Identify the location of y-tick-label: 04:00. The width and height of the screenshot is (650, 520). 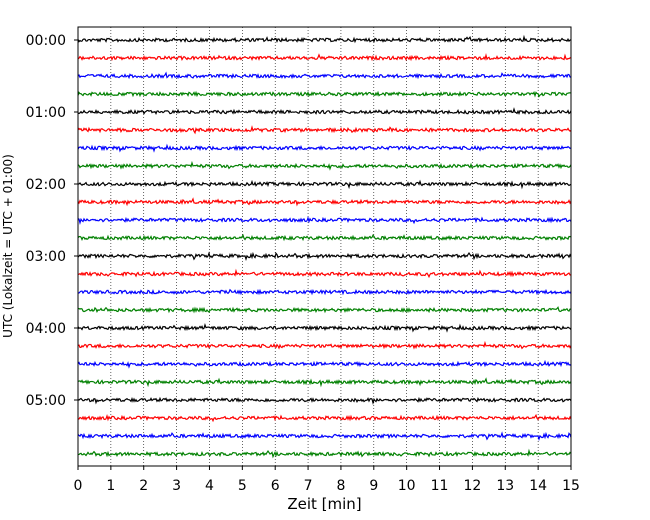
(46, 329).